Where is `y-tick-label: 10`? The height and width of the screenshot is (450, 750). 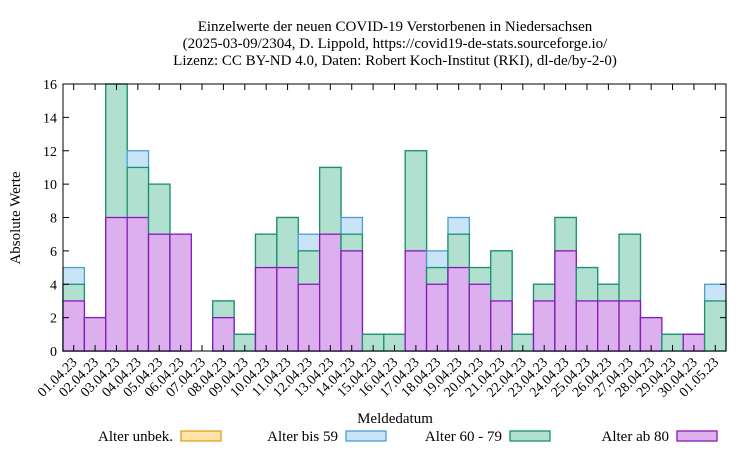 y-tick-label: 10 is located at coordinates (50, 185).